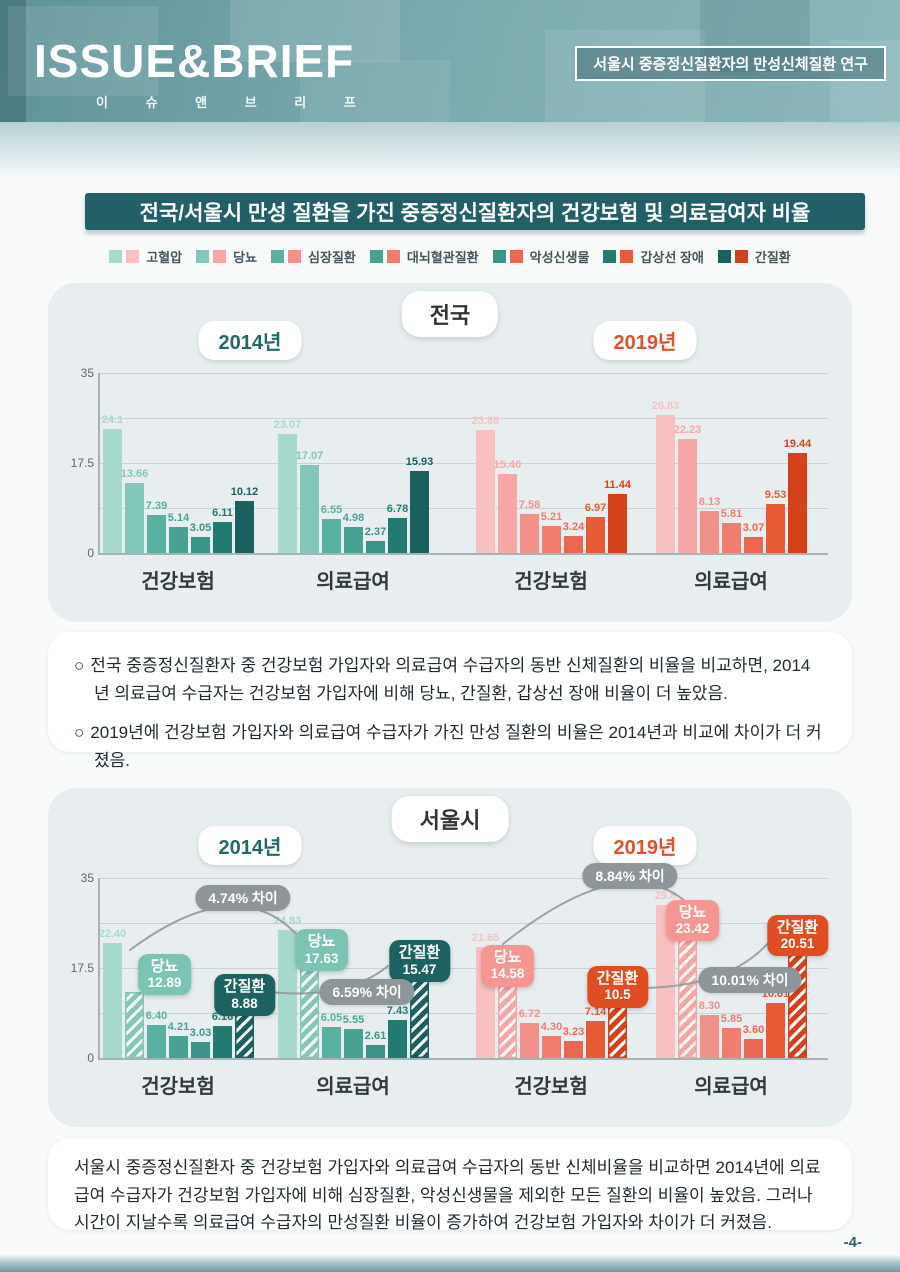 The width and height of the screenshot is (900, 1272). I want to click on bar-value-label: 8.13, so click(709, 502).